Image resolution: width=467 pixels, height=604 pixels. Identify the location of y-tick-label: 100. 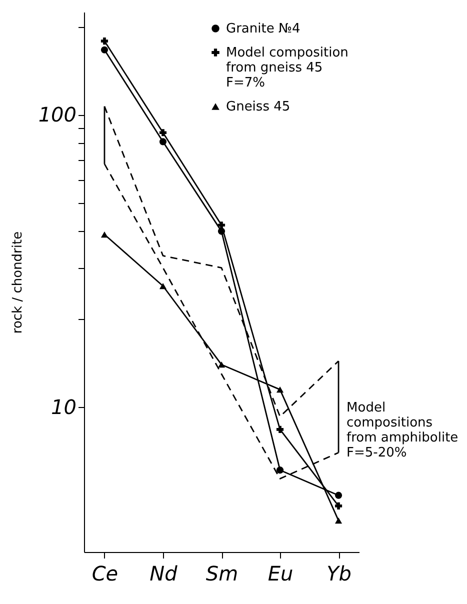
(57, 114).